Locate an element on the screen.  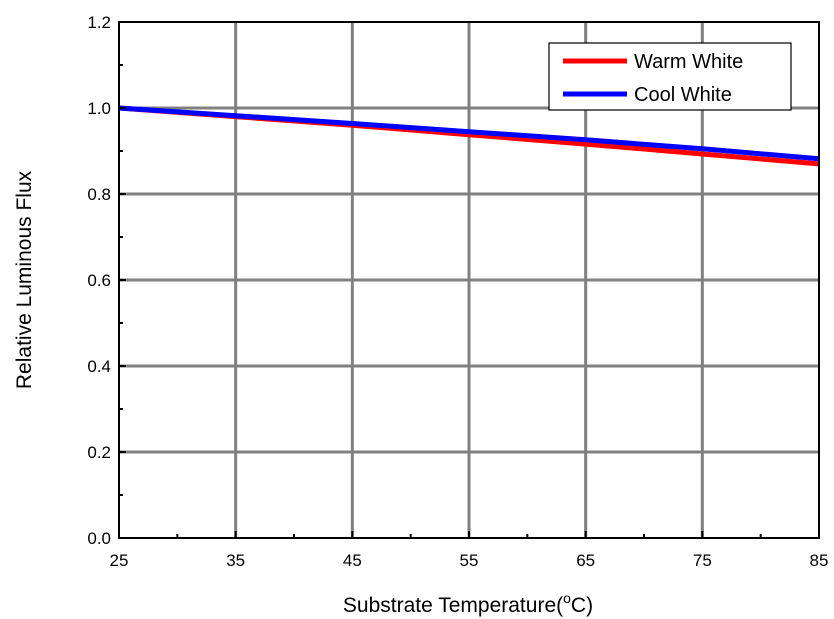
legend-label-cool-white: Cool White is located at coordinates (683, 95).